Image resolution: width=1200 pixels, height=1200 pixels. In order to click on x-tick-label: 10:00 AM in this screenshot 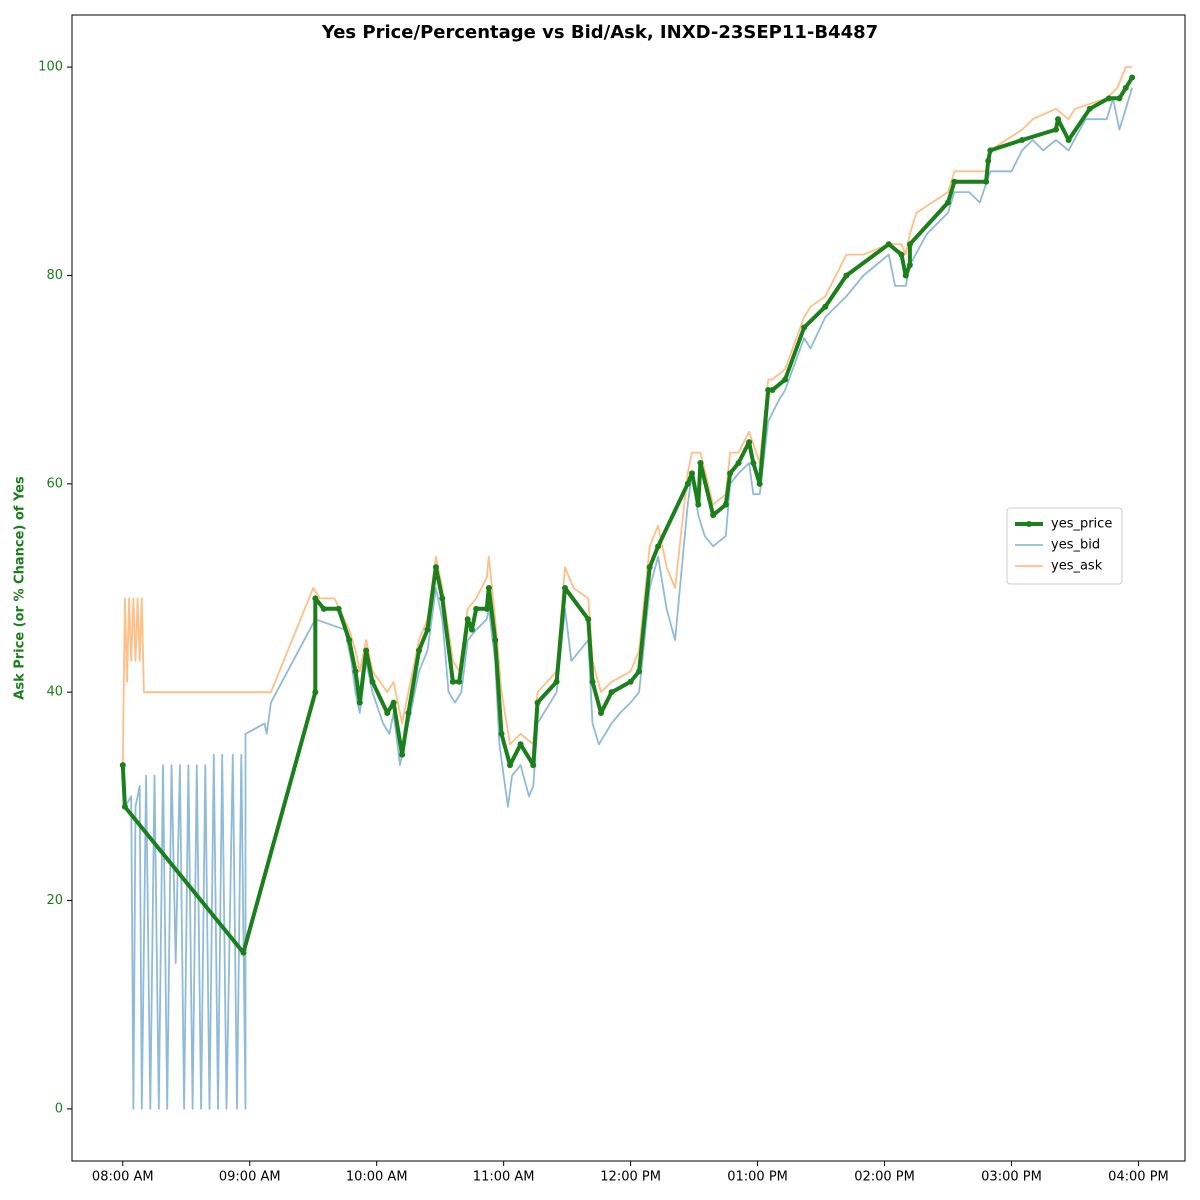, I will do `click(377, 1177)`.